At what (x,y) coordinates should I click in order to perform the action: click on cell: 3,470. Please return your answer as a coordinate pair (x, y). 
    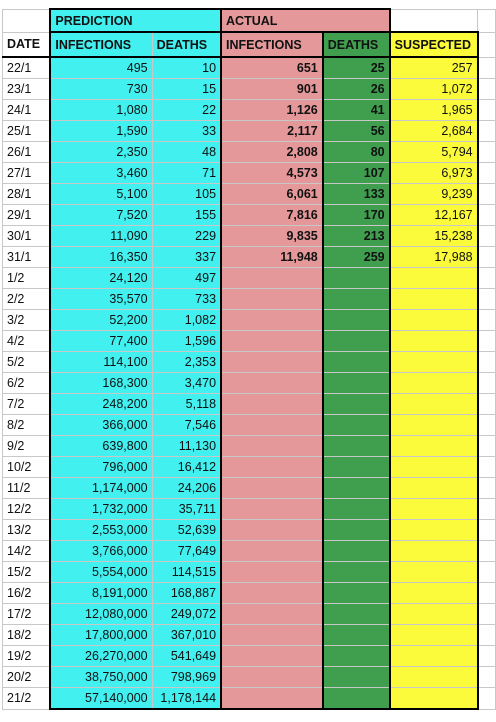
    Looking at the image, I should click on (187, 383).